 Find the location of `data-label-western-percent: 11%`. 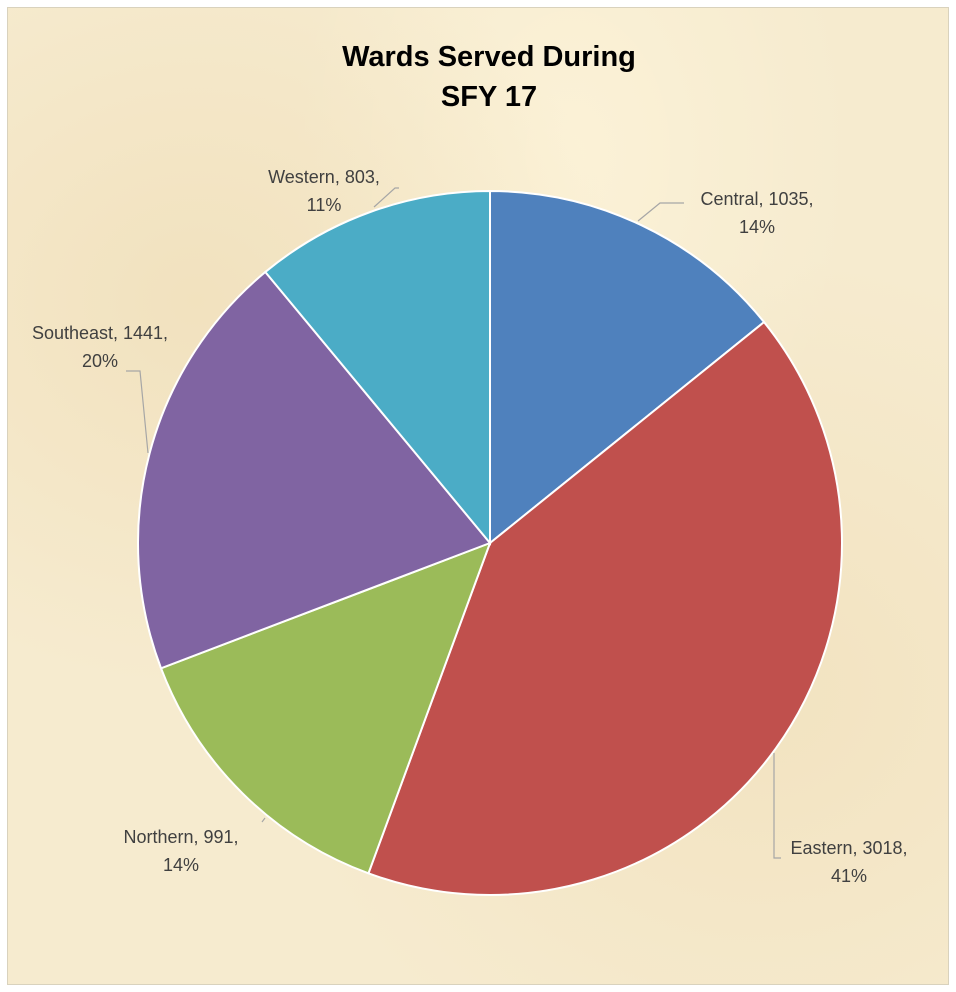

data-label-western-percent: 11% is located at coordinates (324, 205).